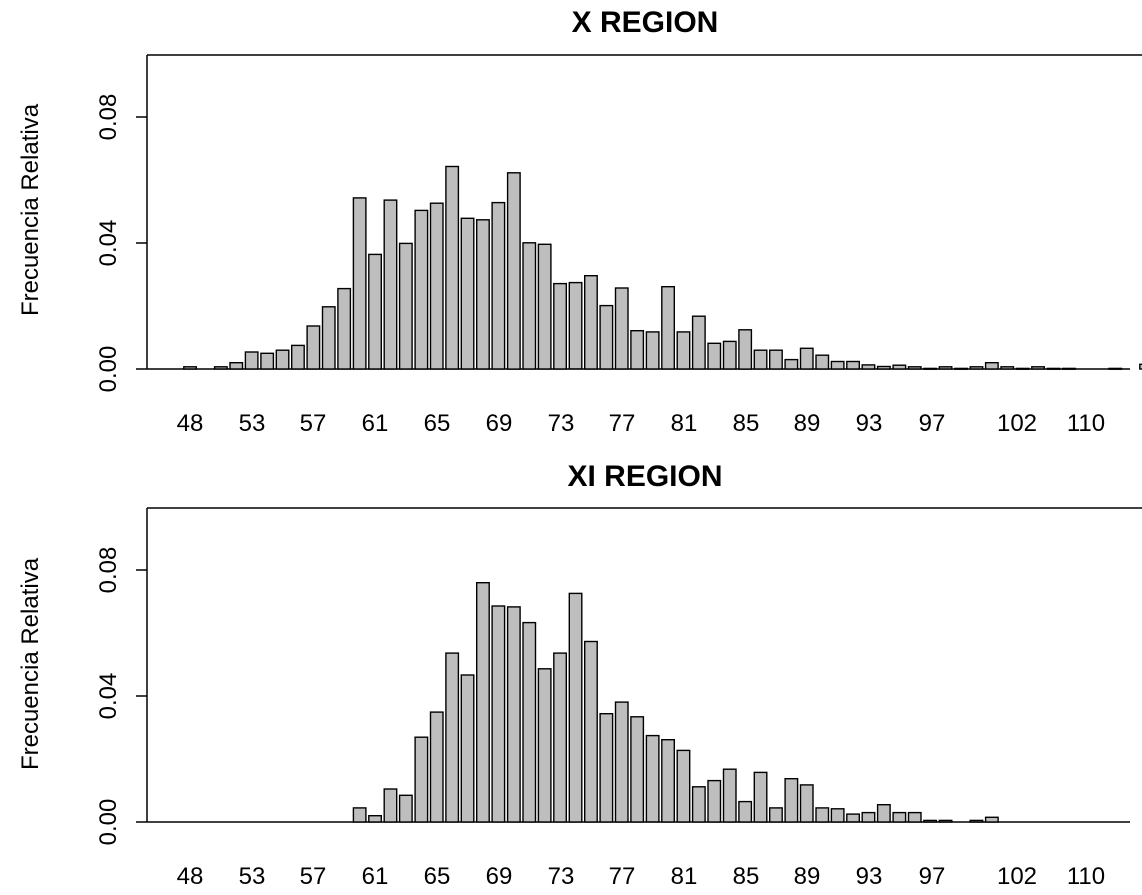 This screenshot has height=895, width=1142. I want to click on x-tick-label: 81, so click(684, 876).